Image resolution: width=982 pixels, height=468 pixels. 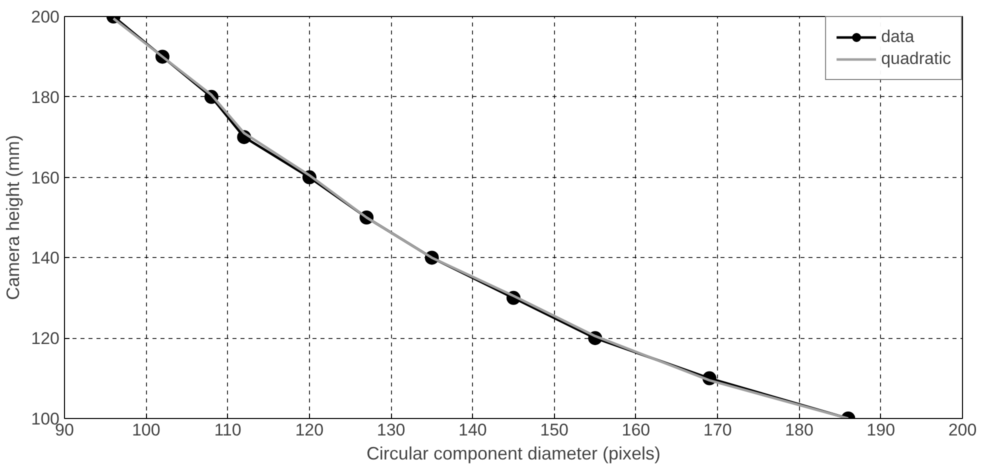 What do you see at coordinates (799, 430) in the screenshot?
I see `x-tick-label: 180` at bounding box center [799, 430].